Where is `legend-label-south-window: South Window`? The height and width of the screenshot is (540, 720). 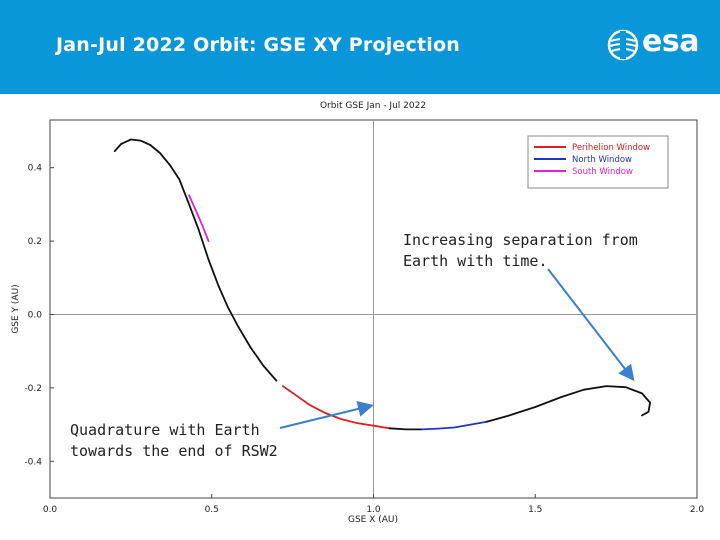
legend-label-south-window: South Window is located at coordinates (602, 172).